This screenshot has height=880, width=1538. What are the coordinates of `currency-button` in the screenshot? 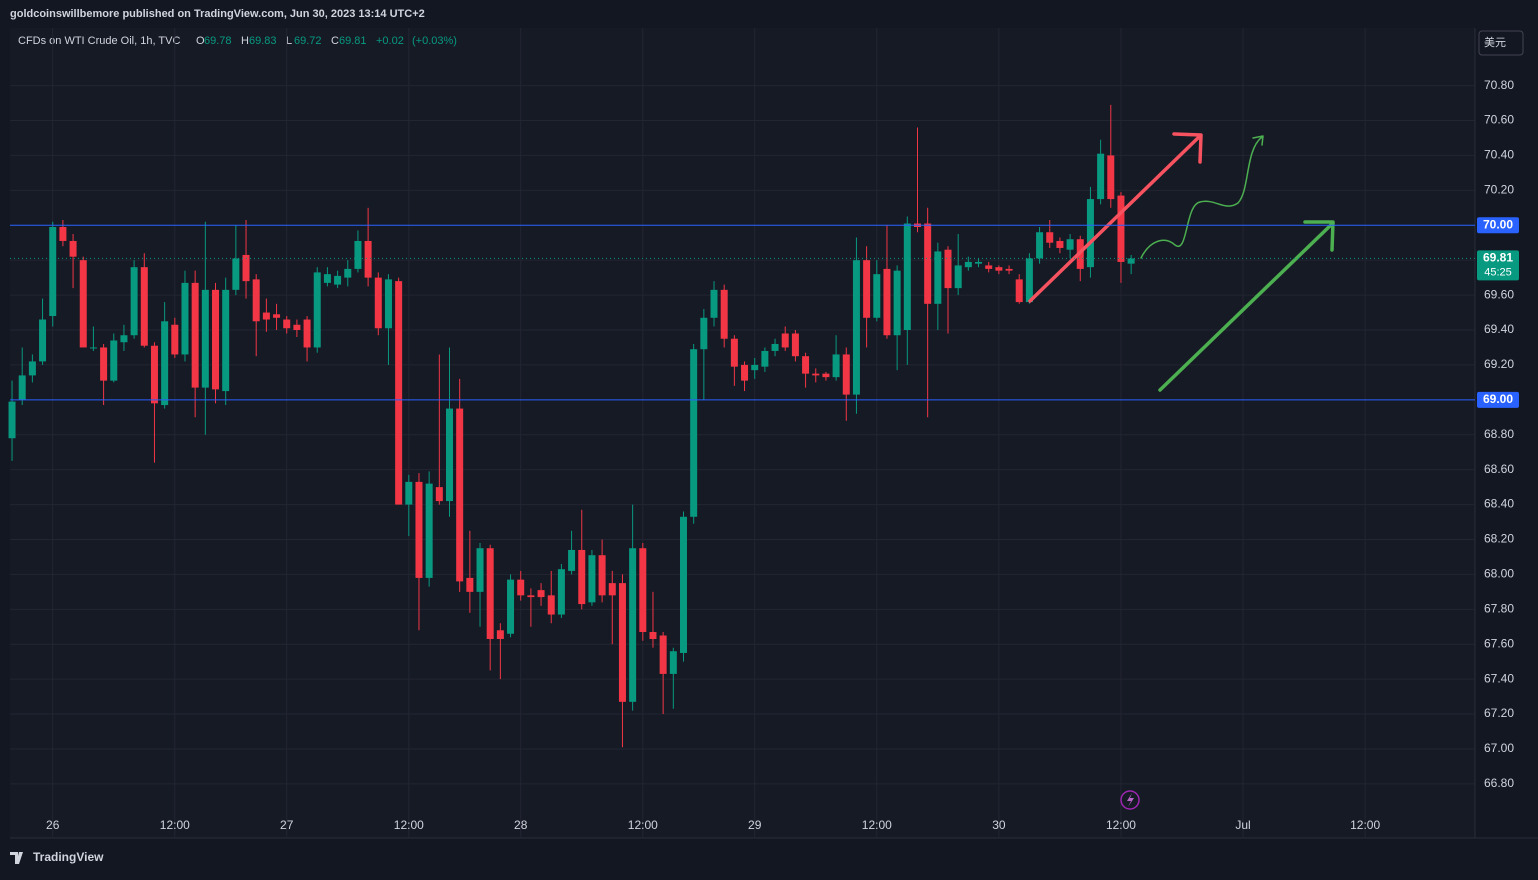 It's located at (1501, 43).